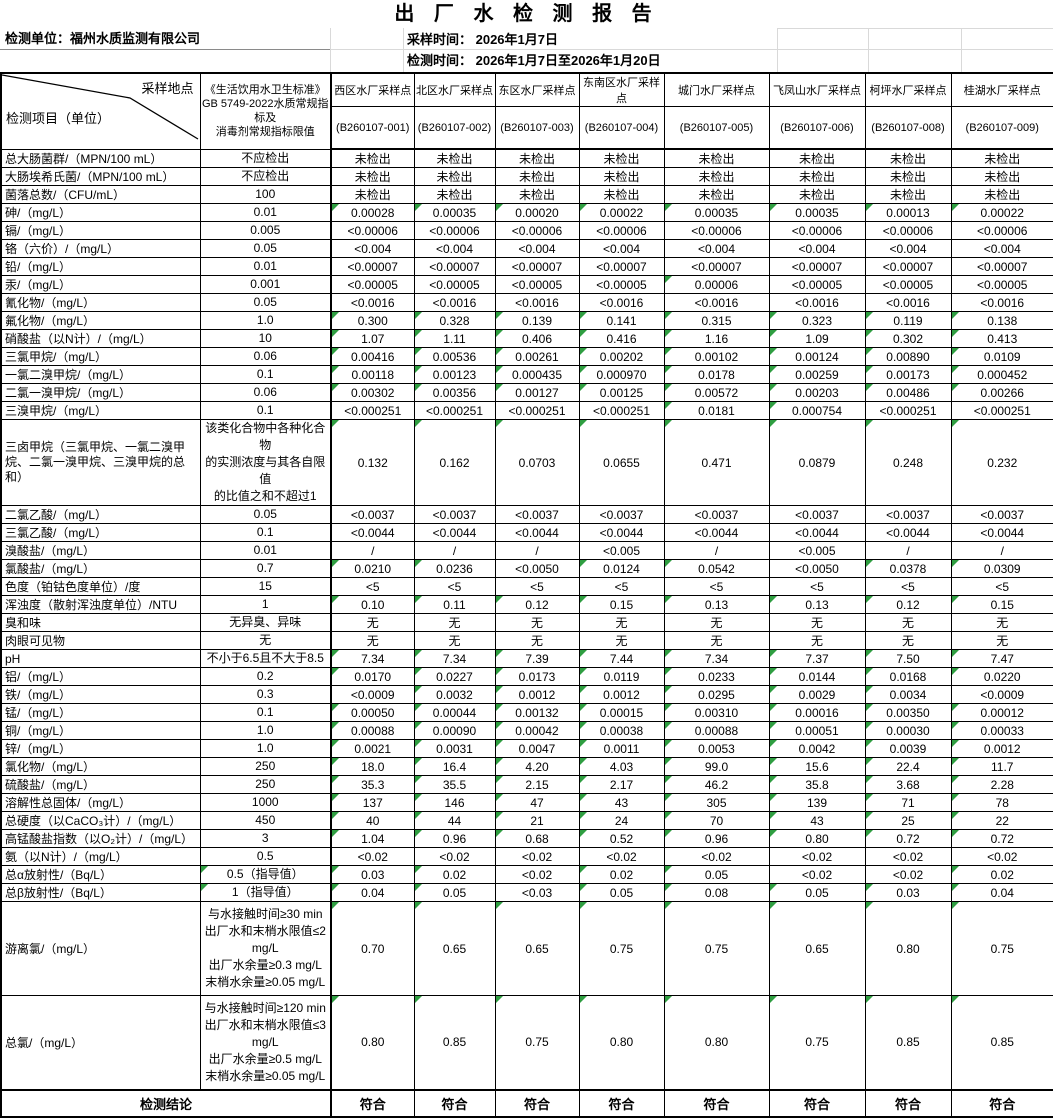 The width and height of the screenshot is (1053, 1118). Describe the element at coordinates (100, 640) in the screenshot. I see `row-label: 肉眼可见物` at that location.